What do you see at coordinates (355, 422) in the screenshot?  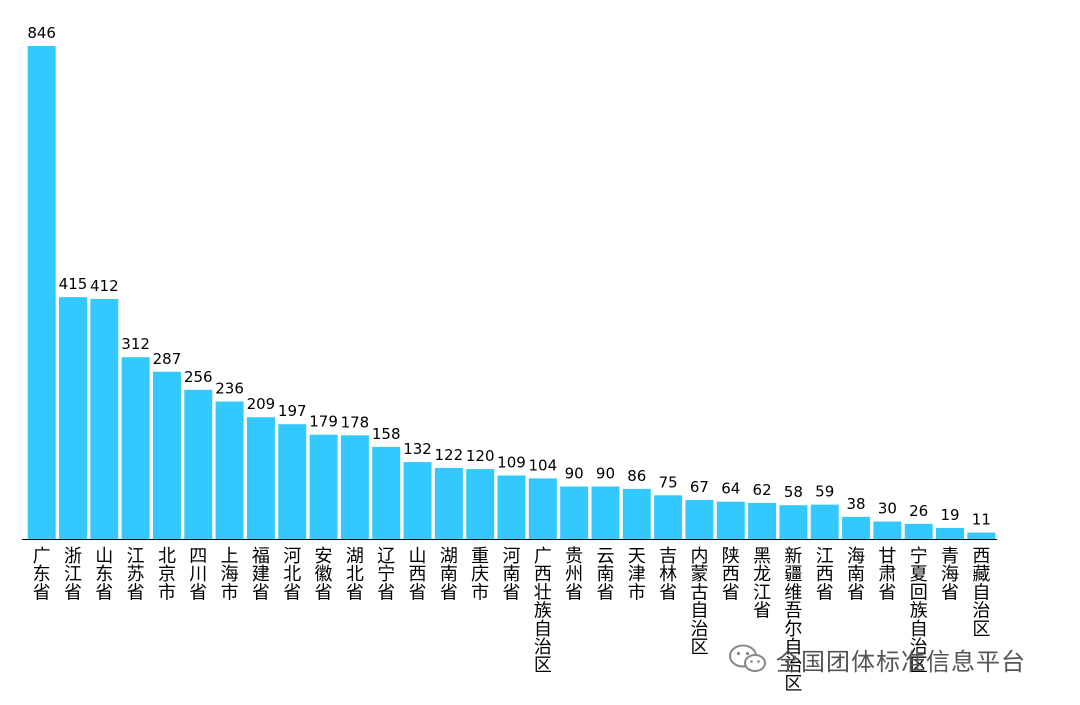 I see `bar-value-label: 178` at bounding box center [355, 422].